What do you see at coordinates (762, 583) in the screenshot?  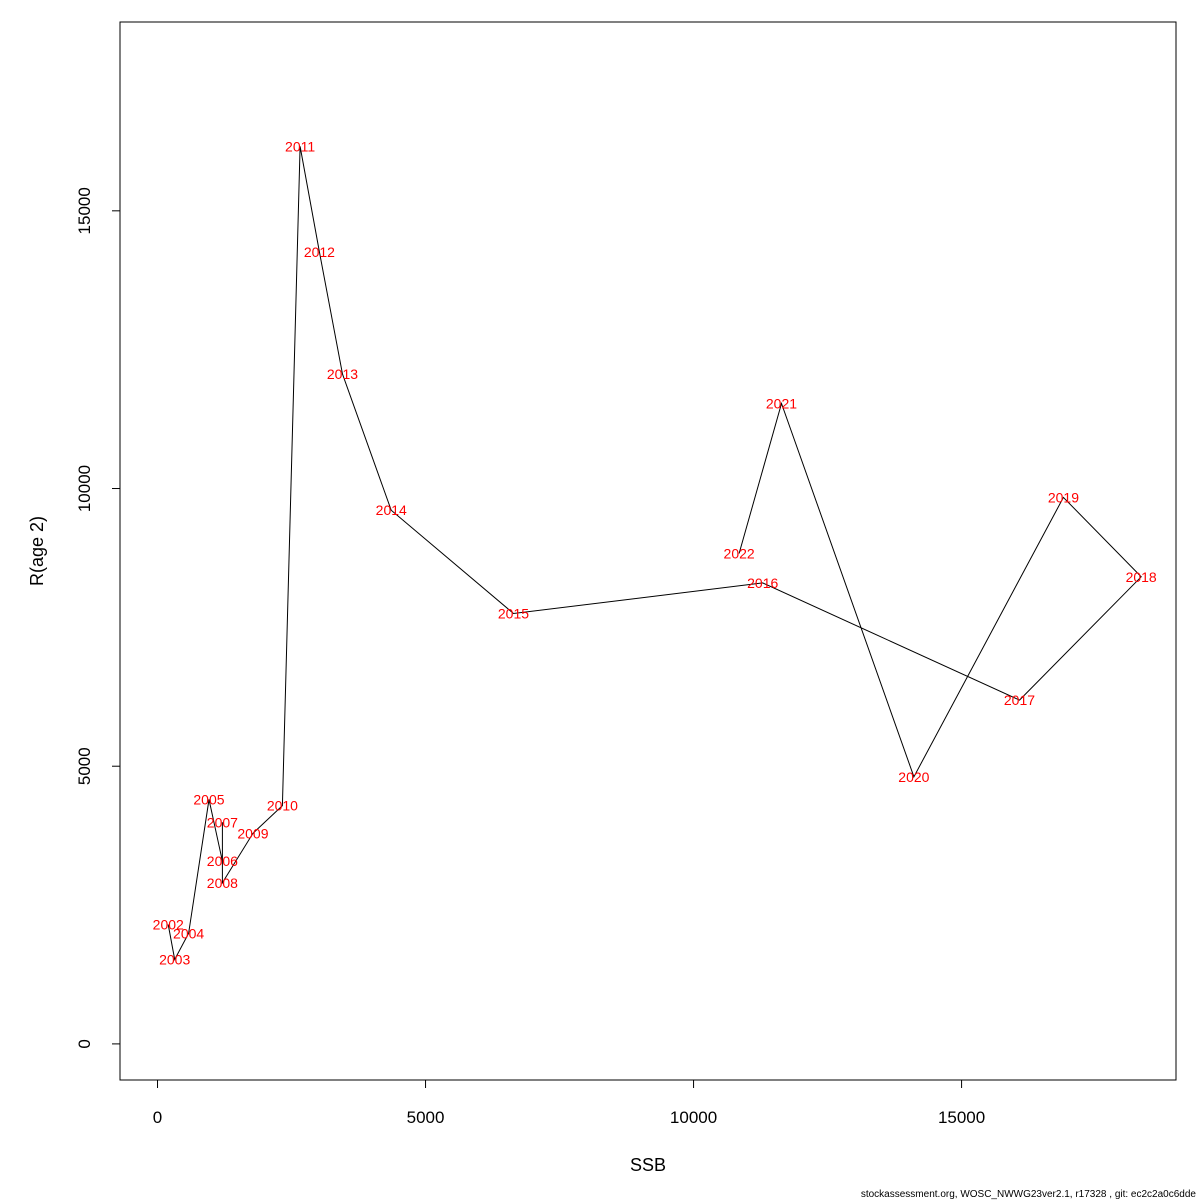 I see `point-label-2016: 2016` at bounding box center [762, 583].